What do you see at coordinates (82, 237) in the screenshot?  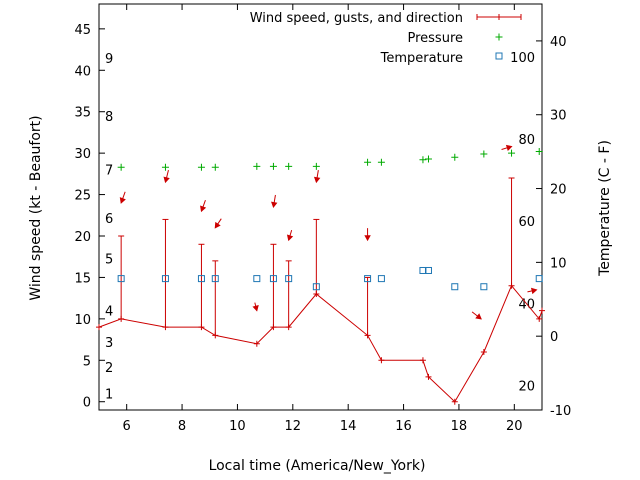 I see `y-left-tick-label: 20` at bounding box center [82, 237].